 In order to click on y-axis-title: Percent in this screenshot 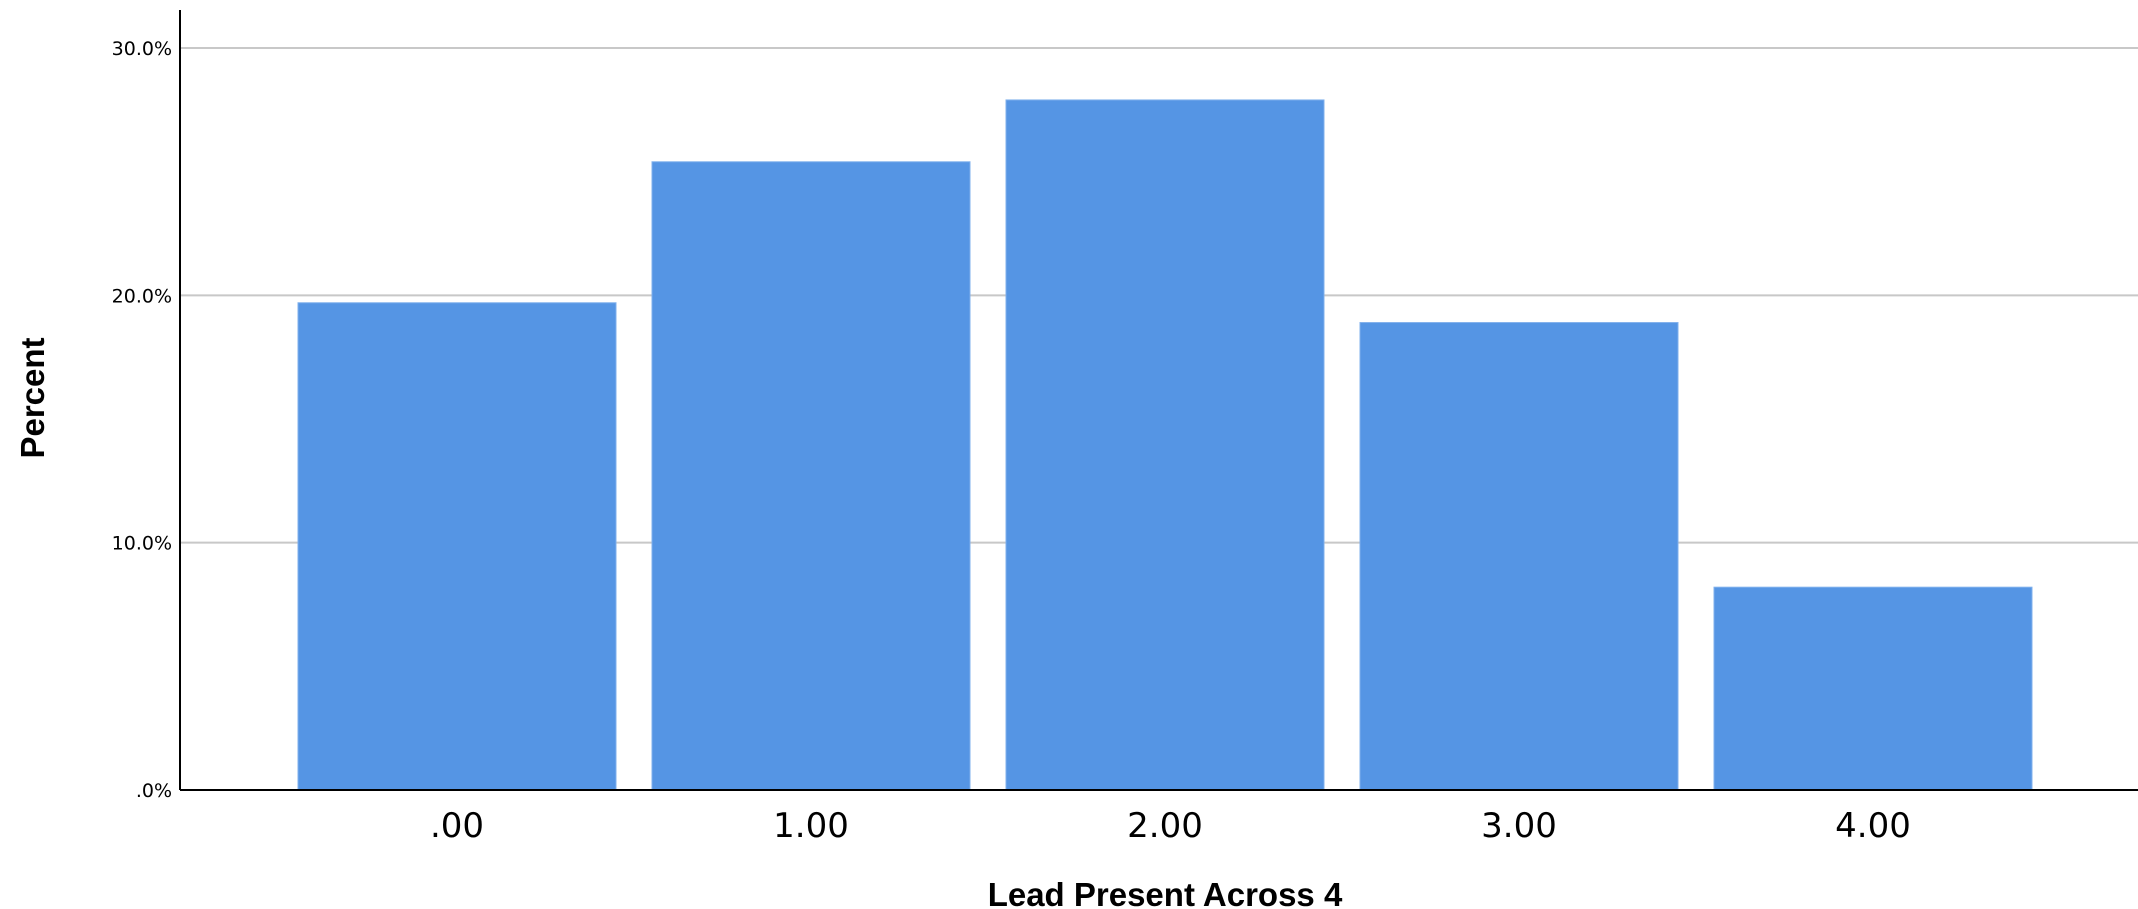, I will do `click(32, 397)`.